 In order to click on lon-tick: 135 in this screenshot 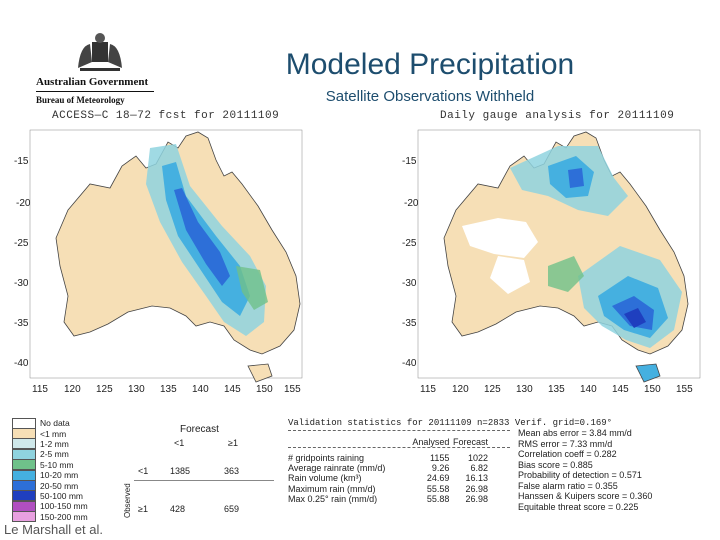, I will do `click(556, 389)`.